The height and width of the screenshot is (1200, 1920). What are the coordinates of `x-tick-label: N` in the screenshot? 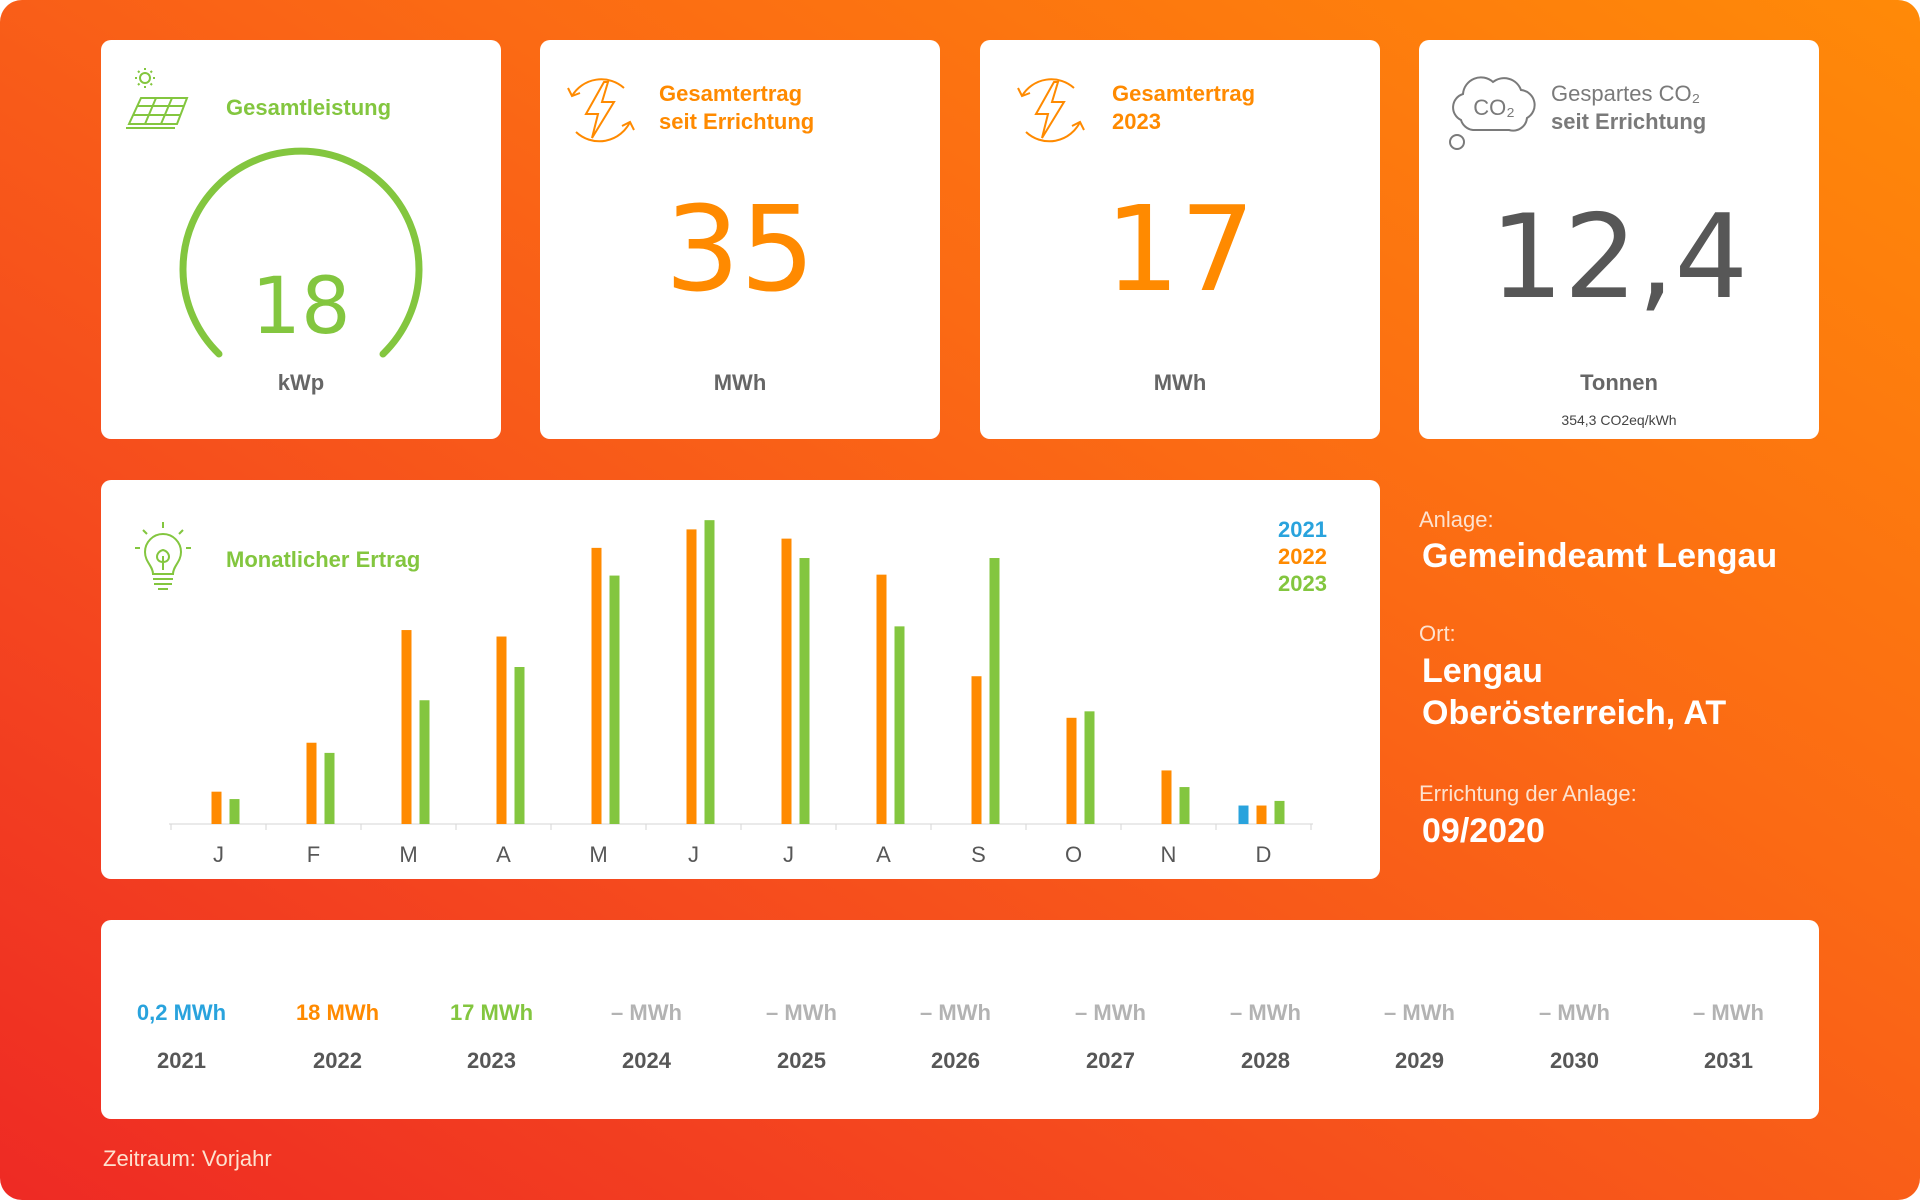 It's located at (1169, 854).